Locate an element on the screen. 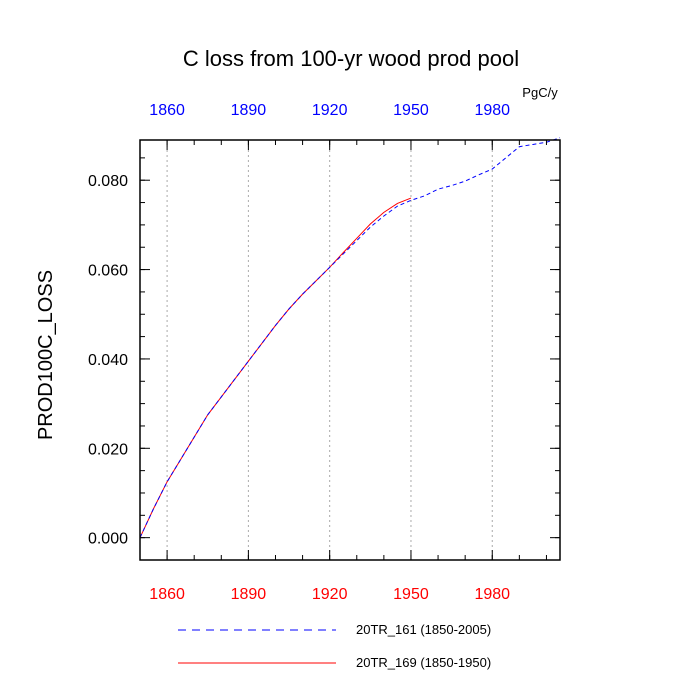 The width and height of the screenshot is (700, 700). x-tick-label-bottom: 1860 is located at coordinates (167, 594).